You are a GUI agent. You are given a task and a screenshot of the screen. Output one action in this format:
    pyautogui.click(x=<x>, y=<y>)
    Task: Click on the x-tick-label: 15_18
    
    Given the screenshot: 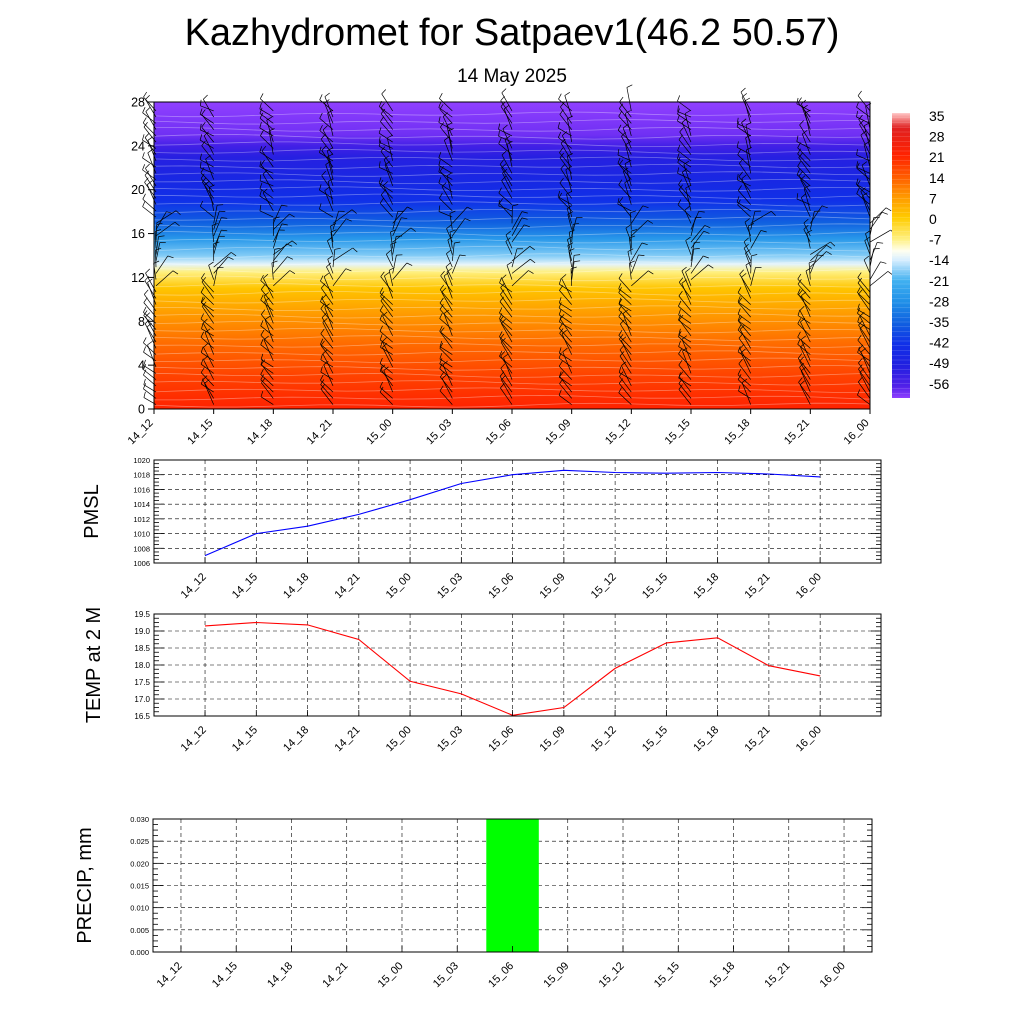 What is the action you would take?
    pyautogui.click(x=706, y=739)
    